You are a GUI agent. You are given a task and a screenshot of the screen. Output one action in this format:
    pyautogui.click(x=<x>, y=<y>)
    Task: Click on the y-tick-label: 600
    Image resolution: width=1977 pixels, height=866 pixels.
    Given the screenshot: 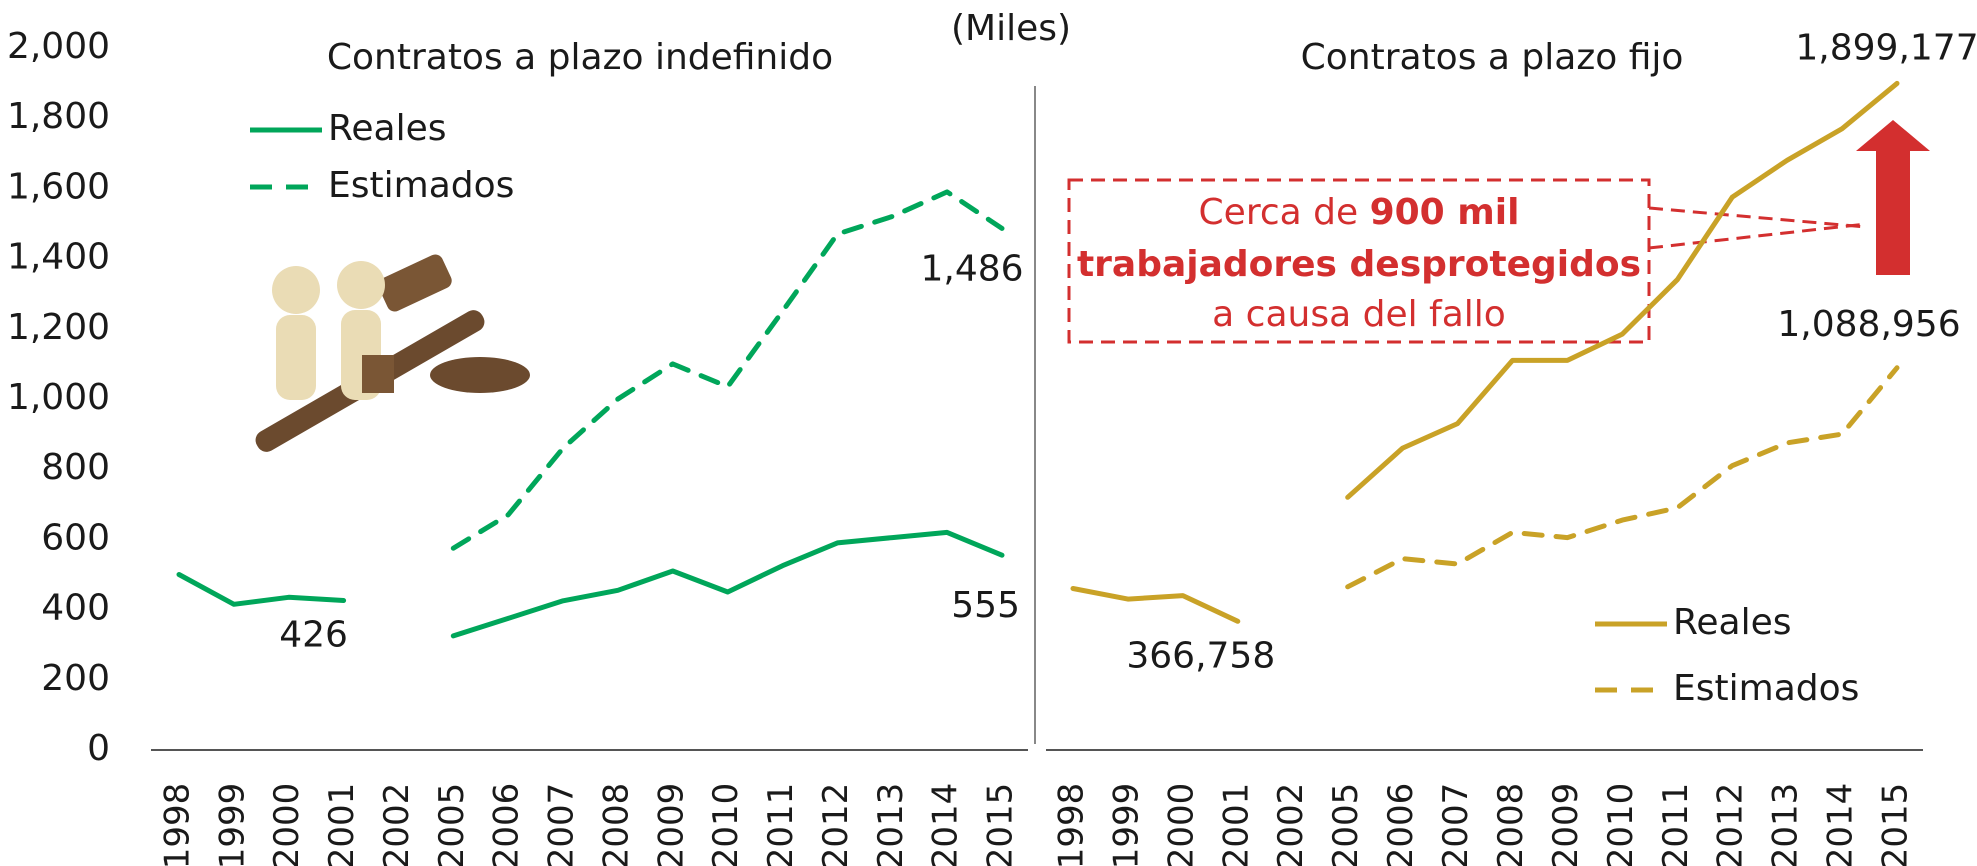 What is the action you would take?
    pyautogui.click(x=75, y=537)
    